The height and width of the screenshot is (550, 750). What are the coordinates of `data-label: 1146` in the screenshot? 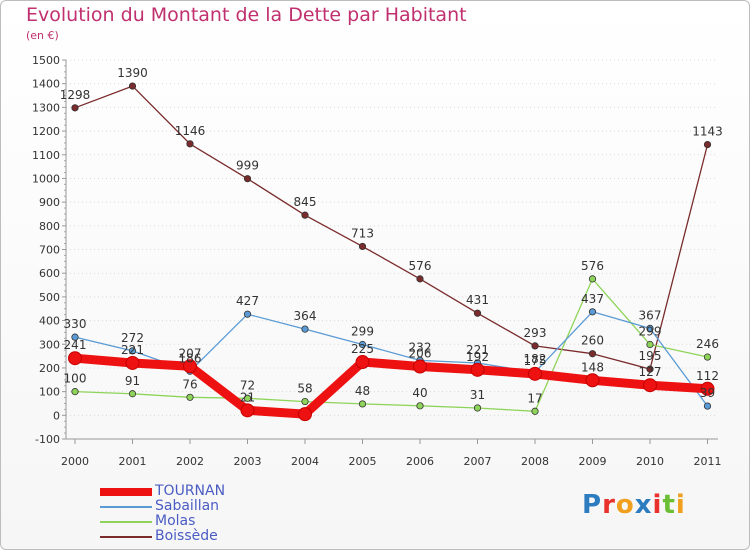 It's located at (190, 131).